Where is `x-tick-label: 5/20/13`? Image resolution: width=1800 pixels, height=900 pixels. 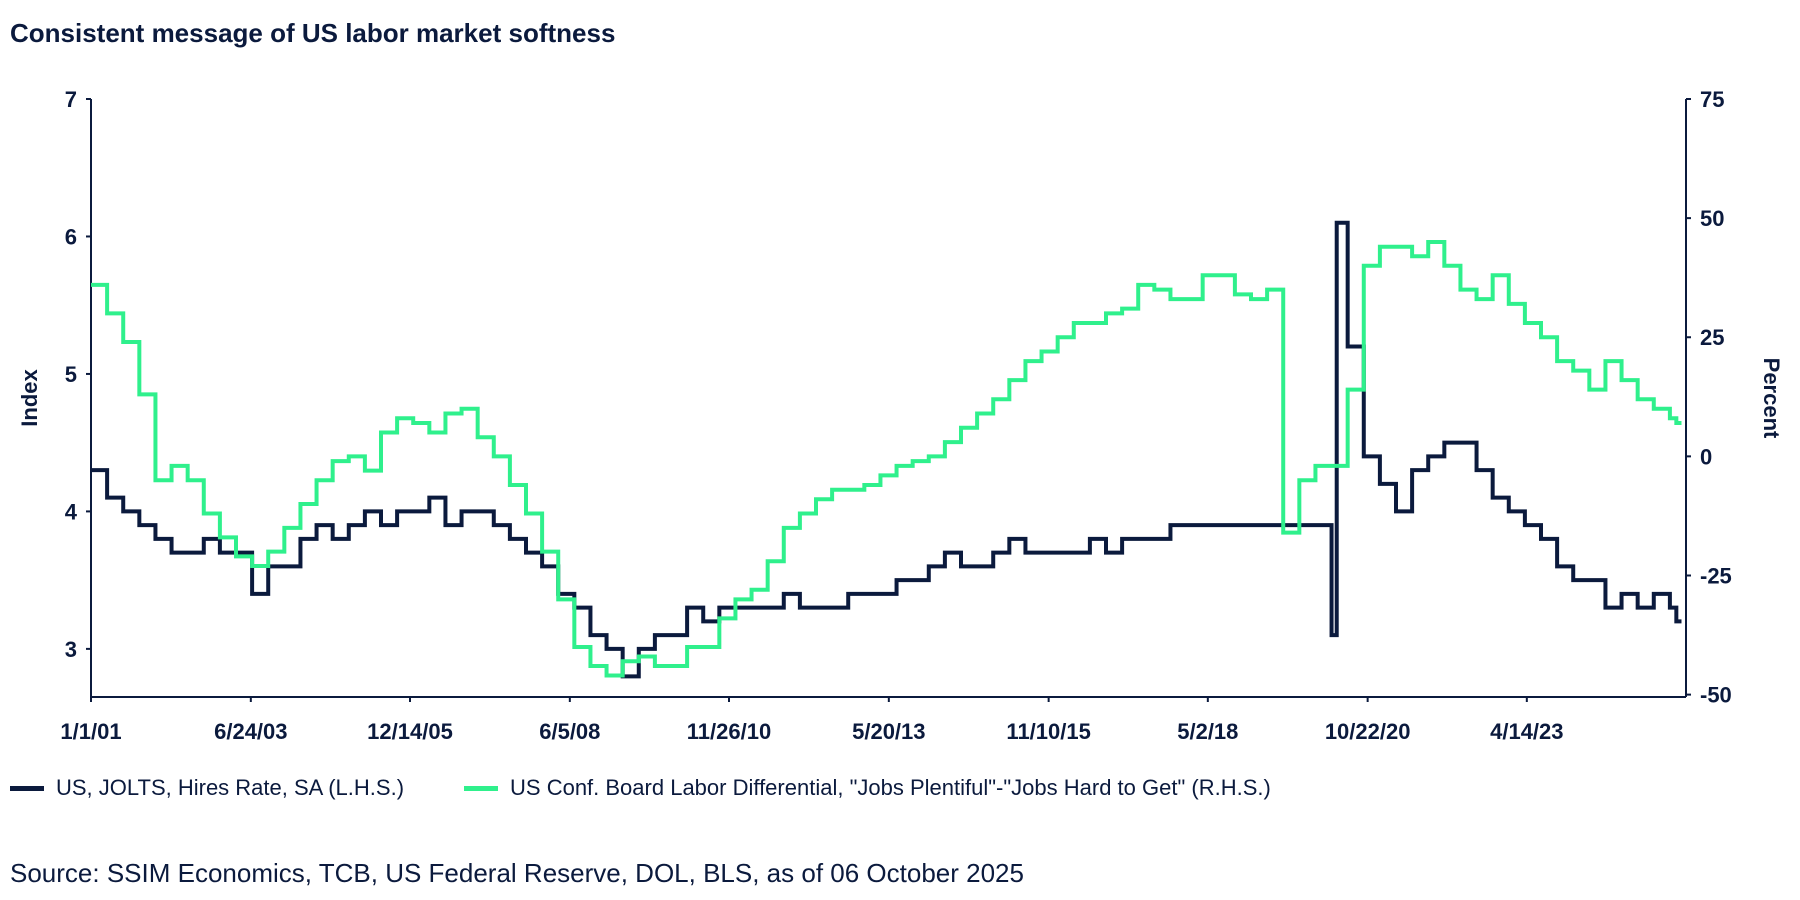 x-tick-label: 5/20/13 is located at coordinates (888, 731).